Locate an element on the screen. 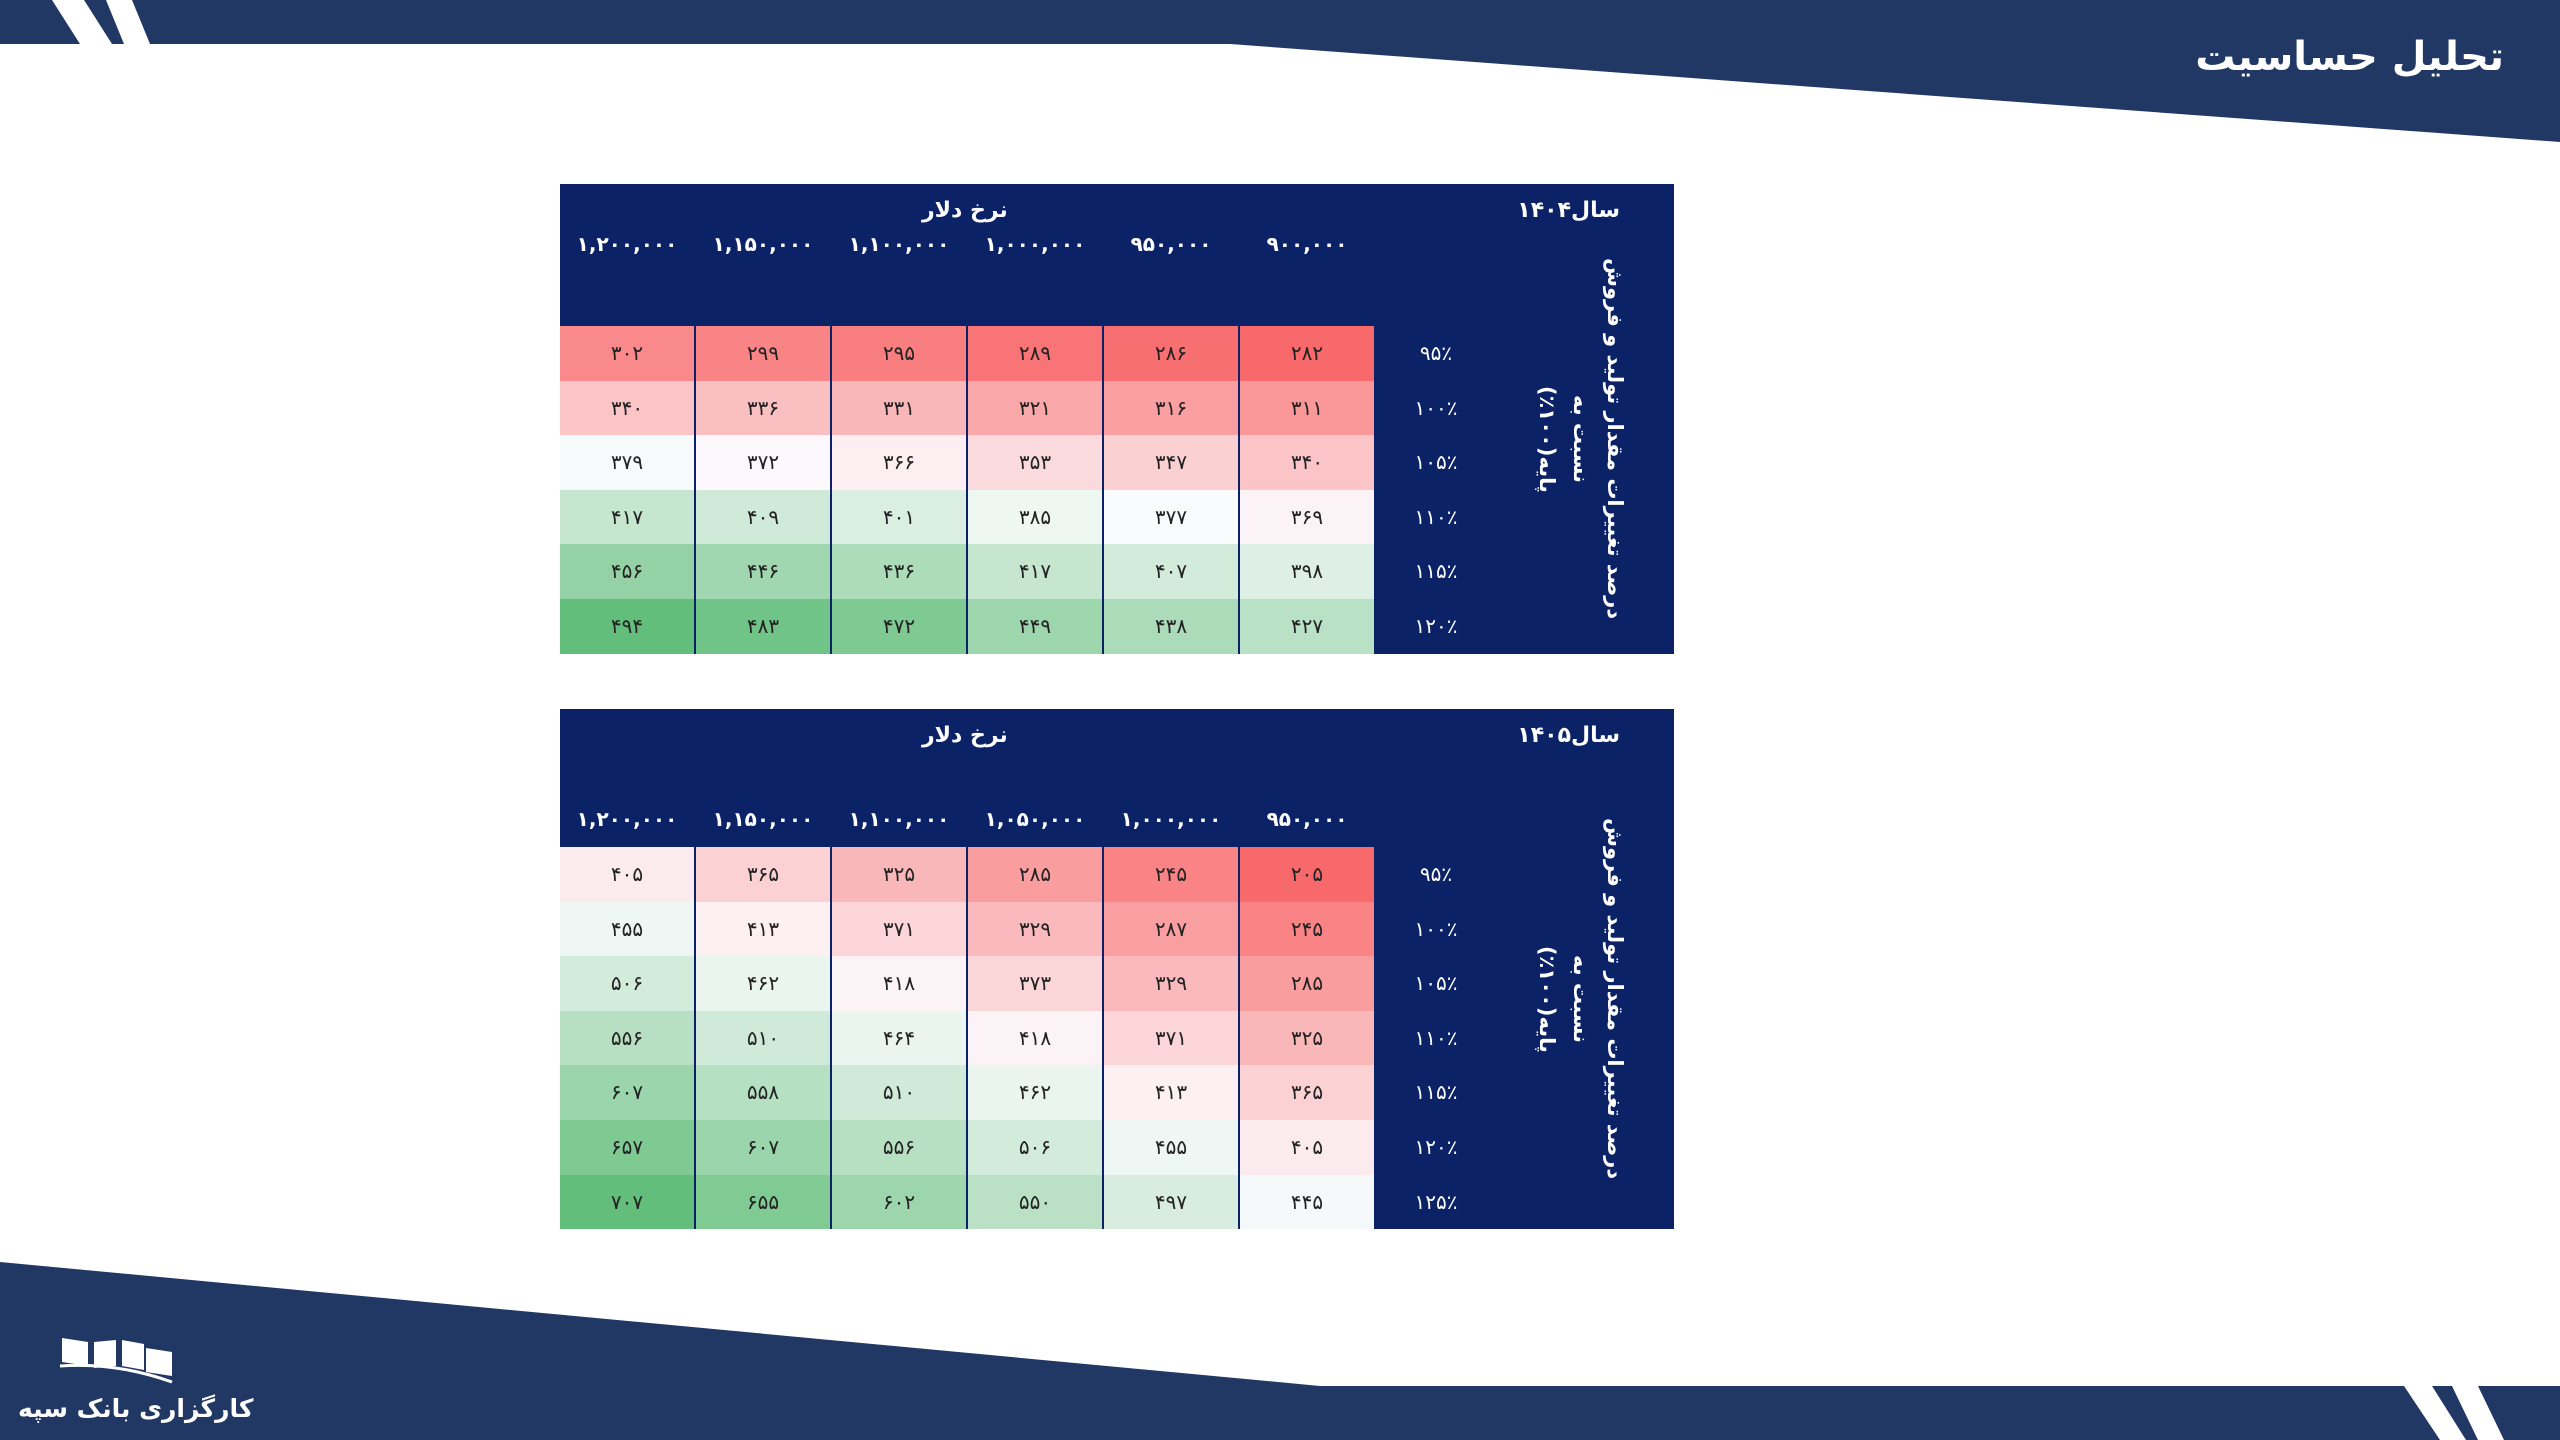  table-cell: ۴۴۹ is located at coordinates (1035, 626).